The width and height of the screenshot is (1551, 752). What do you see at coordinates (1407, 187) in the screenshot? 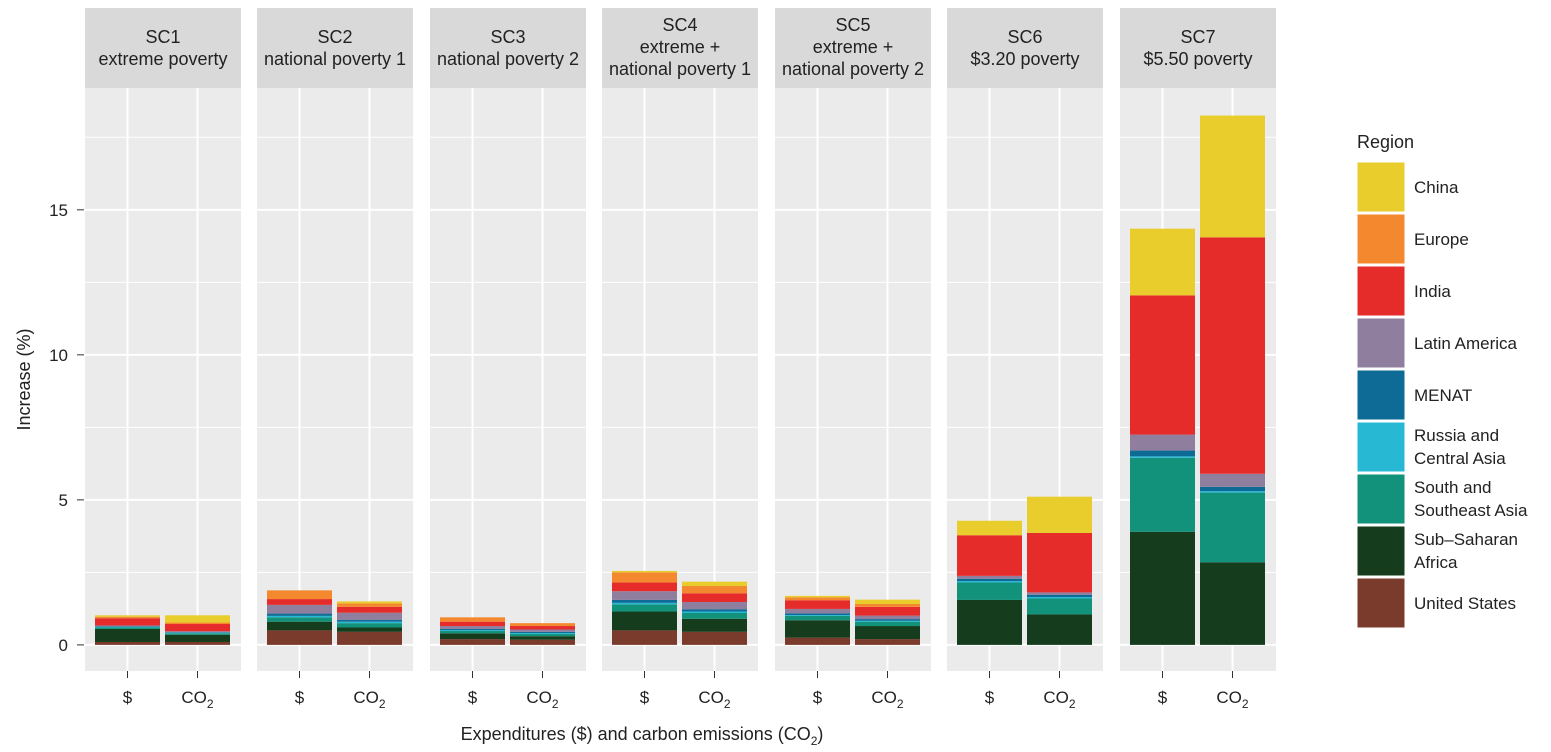
I see `legend-item: China` at bounding box center [1407, 187].